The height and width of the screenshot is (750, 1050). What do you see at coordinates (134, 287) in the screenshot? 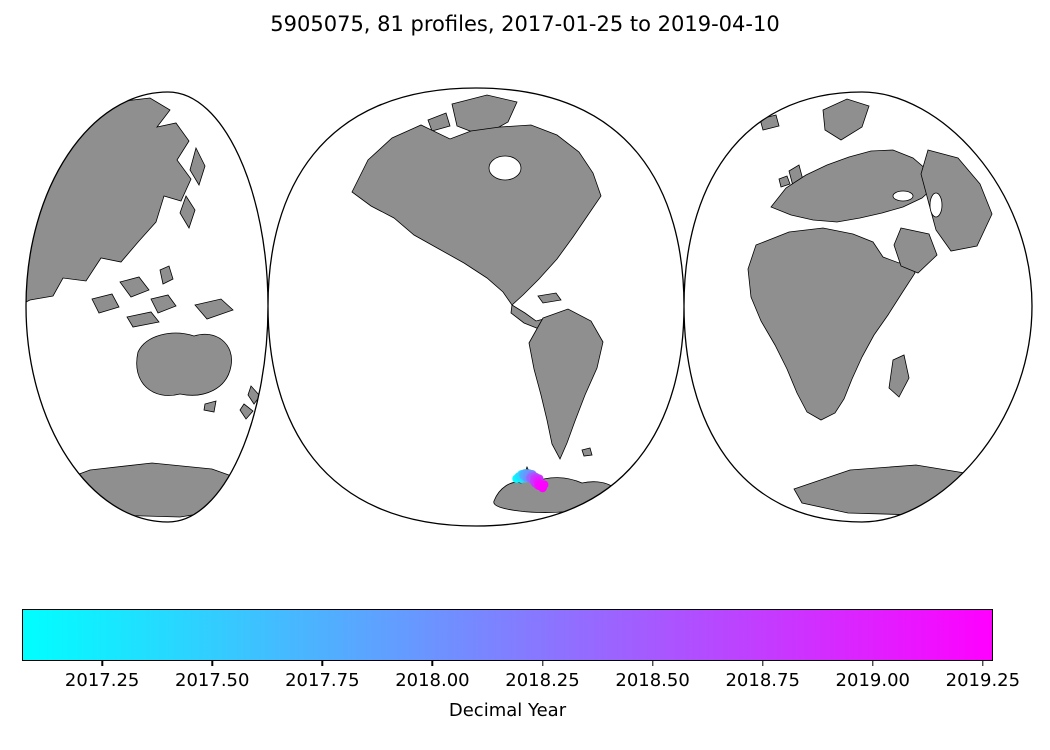
I see `landmass-borneo` at bounding box center [134, 287].